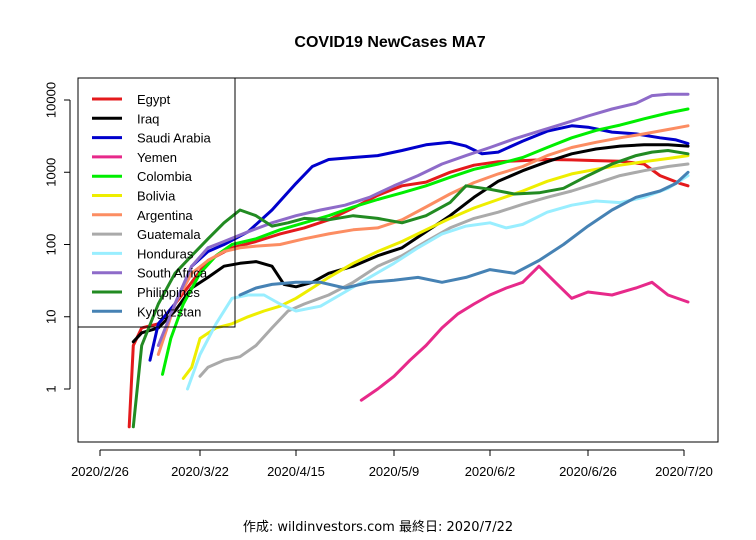 The height and width of the screenshot is (540, 756). What do you see at coordinates (156, 196) in the screenshot?
I see `legend-label-bolivia: Bolivia` at bounding box center [156, 196].